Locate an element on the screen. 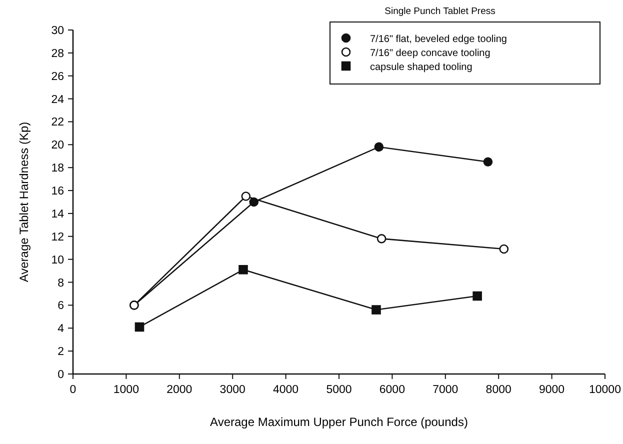 This screenshot has height=444, width=623. x-tick-label: 1000 is located at coordinates (126, 390).